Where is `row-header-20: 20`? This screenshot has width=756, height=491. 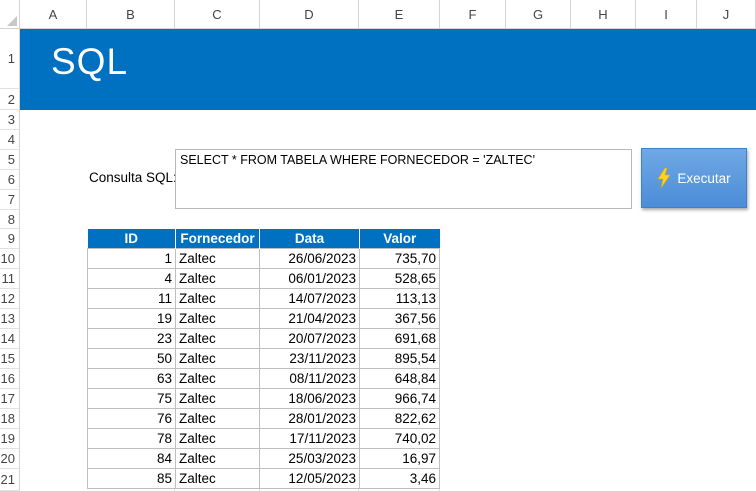 row-header-20: 20 is located at coordinates (10, 459).